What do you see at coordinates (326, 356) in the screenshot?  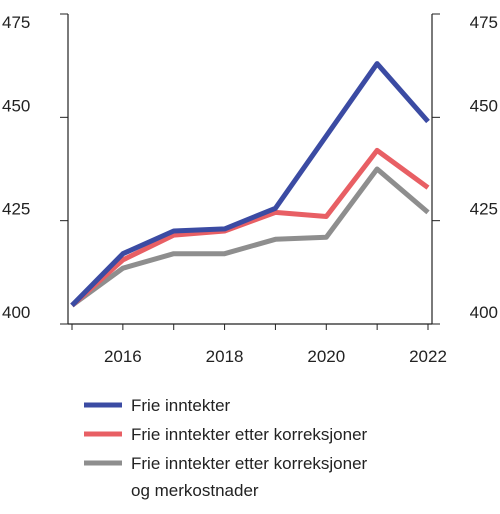 I see `x-tick-label: 2020` at bounding box center [326, 356].